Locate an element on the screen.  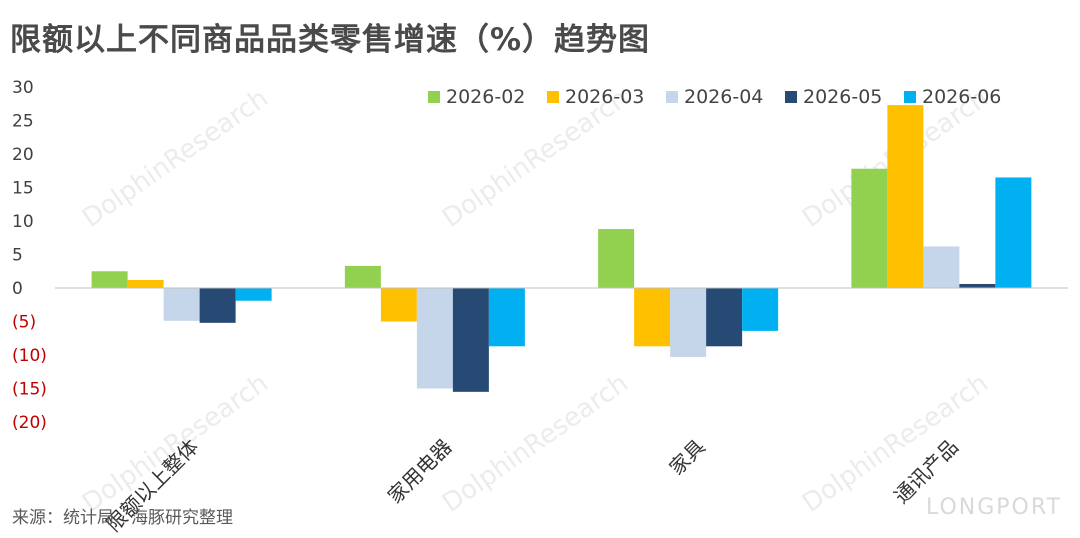
y-tick-label: 10 is located at coordinates (23, 222).